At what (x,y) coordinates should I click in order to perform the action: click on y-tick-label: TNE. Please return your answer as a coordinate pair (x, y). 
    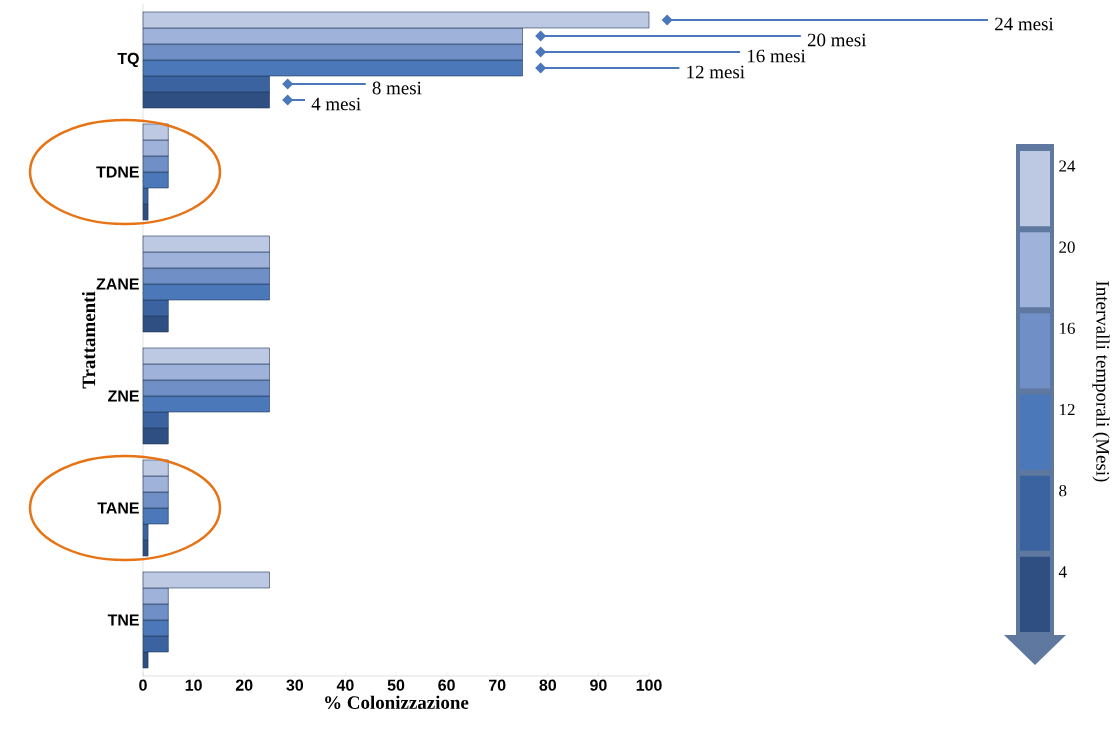
    Looking at the image, I should click on (123, 620).